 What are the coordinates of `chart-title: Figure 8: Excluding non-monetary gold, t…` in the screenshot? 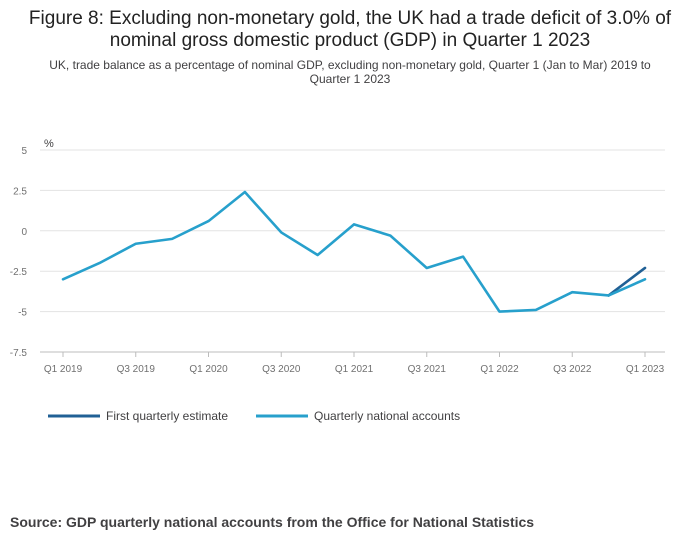 It's located at (350, 29).